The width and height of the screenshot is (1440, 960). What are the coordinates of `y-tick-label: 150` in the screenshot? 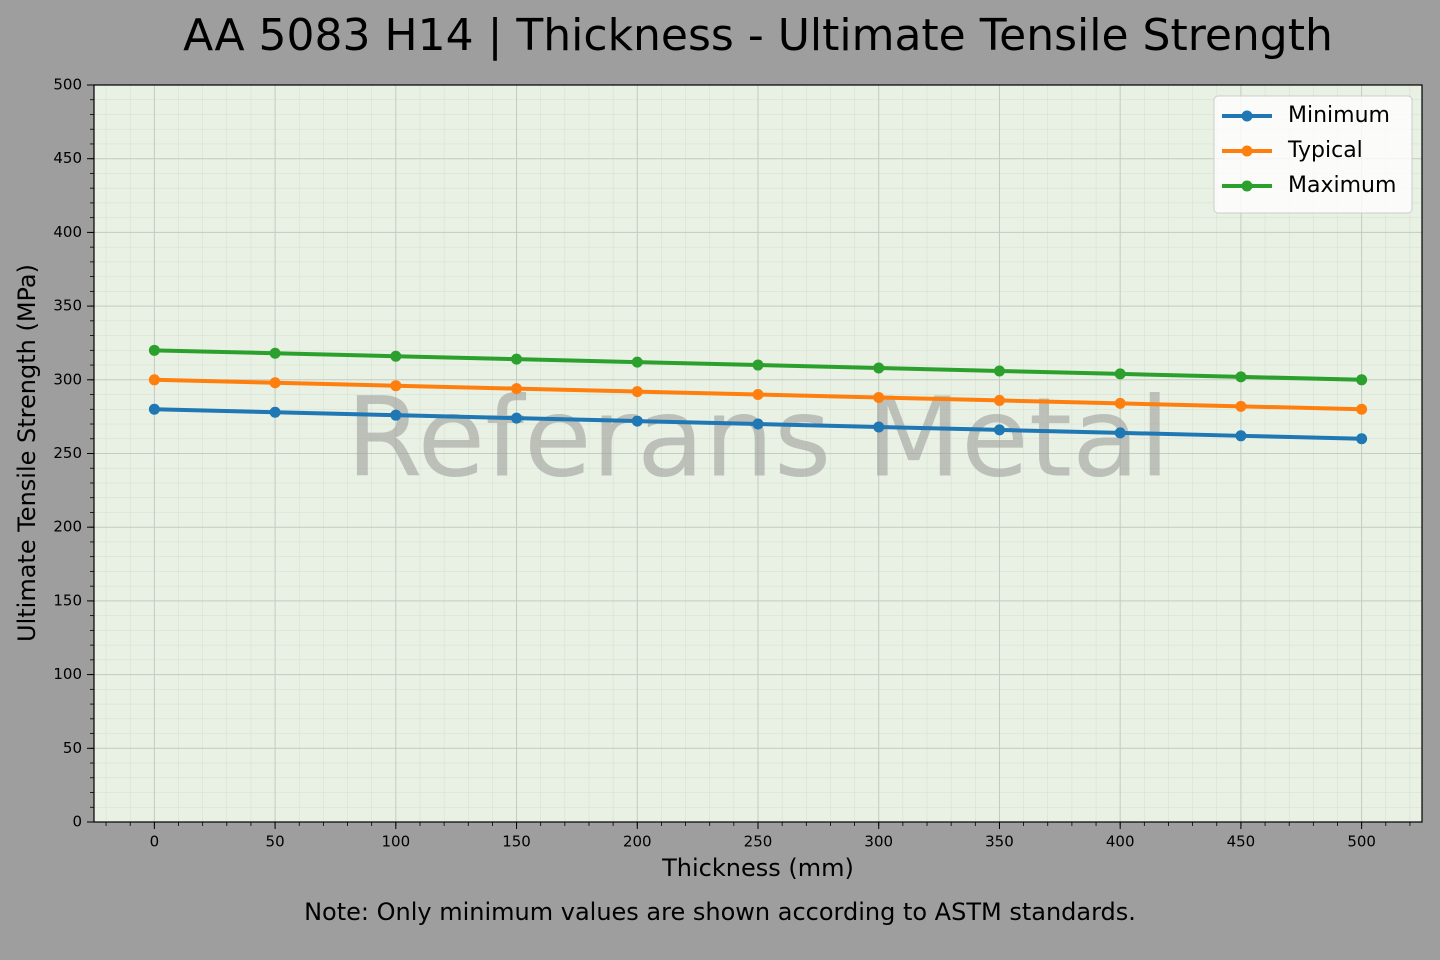 It's located at (67, 600).